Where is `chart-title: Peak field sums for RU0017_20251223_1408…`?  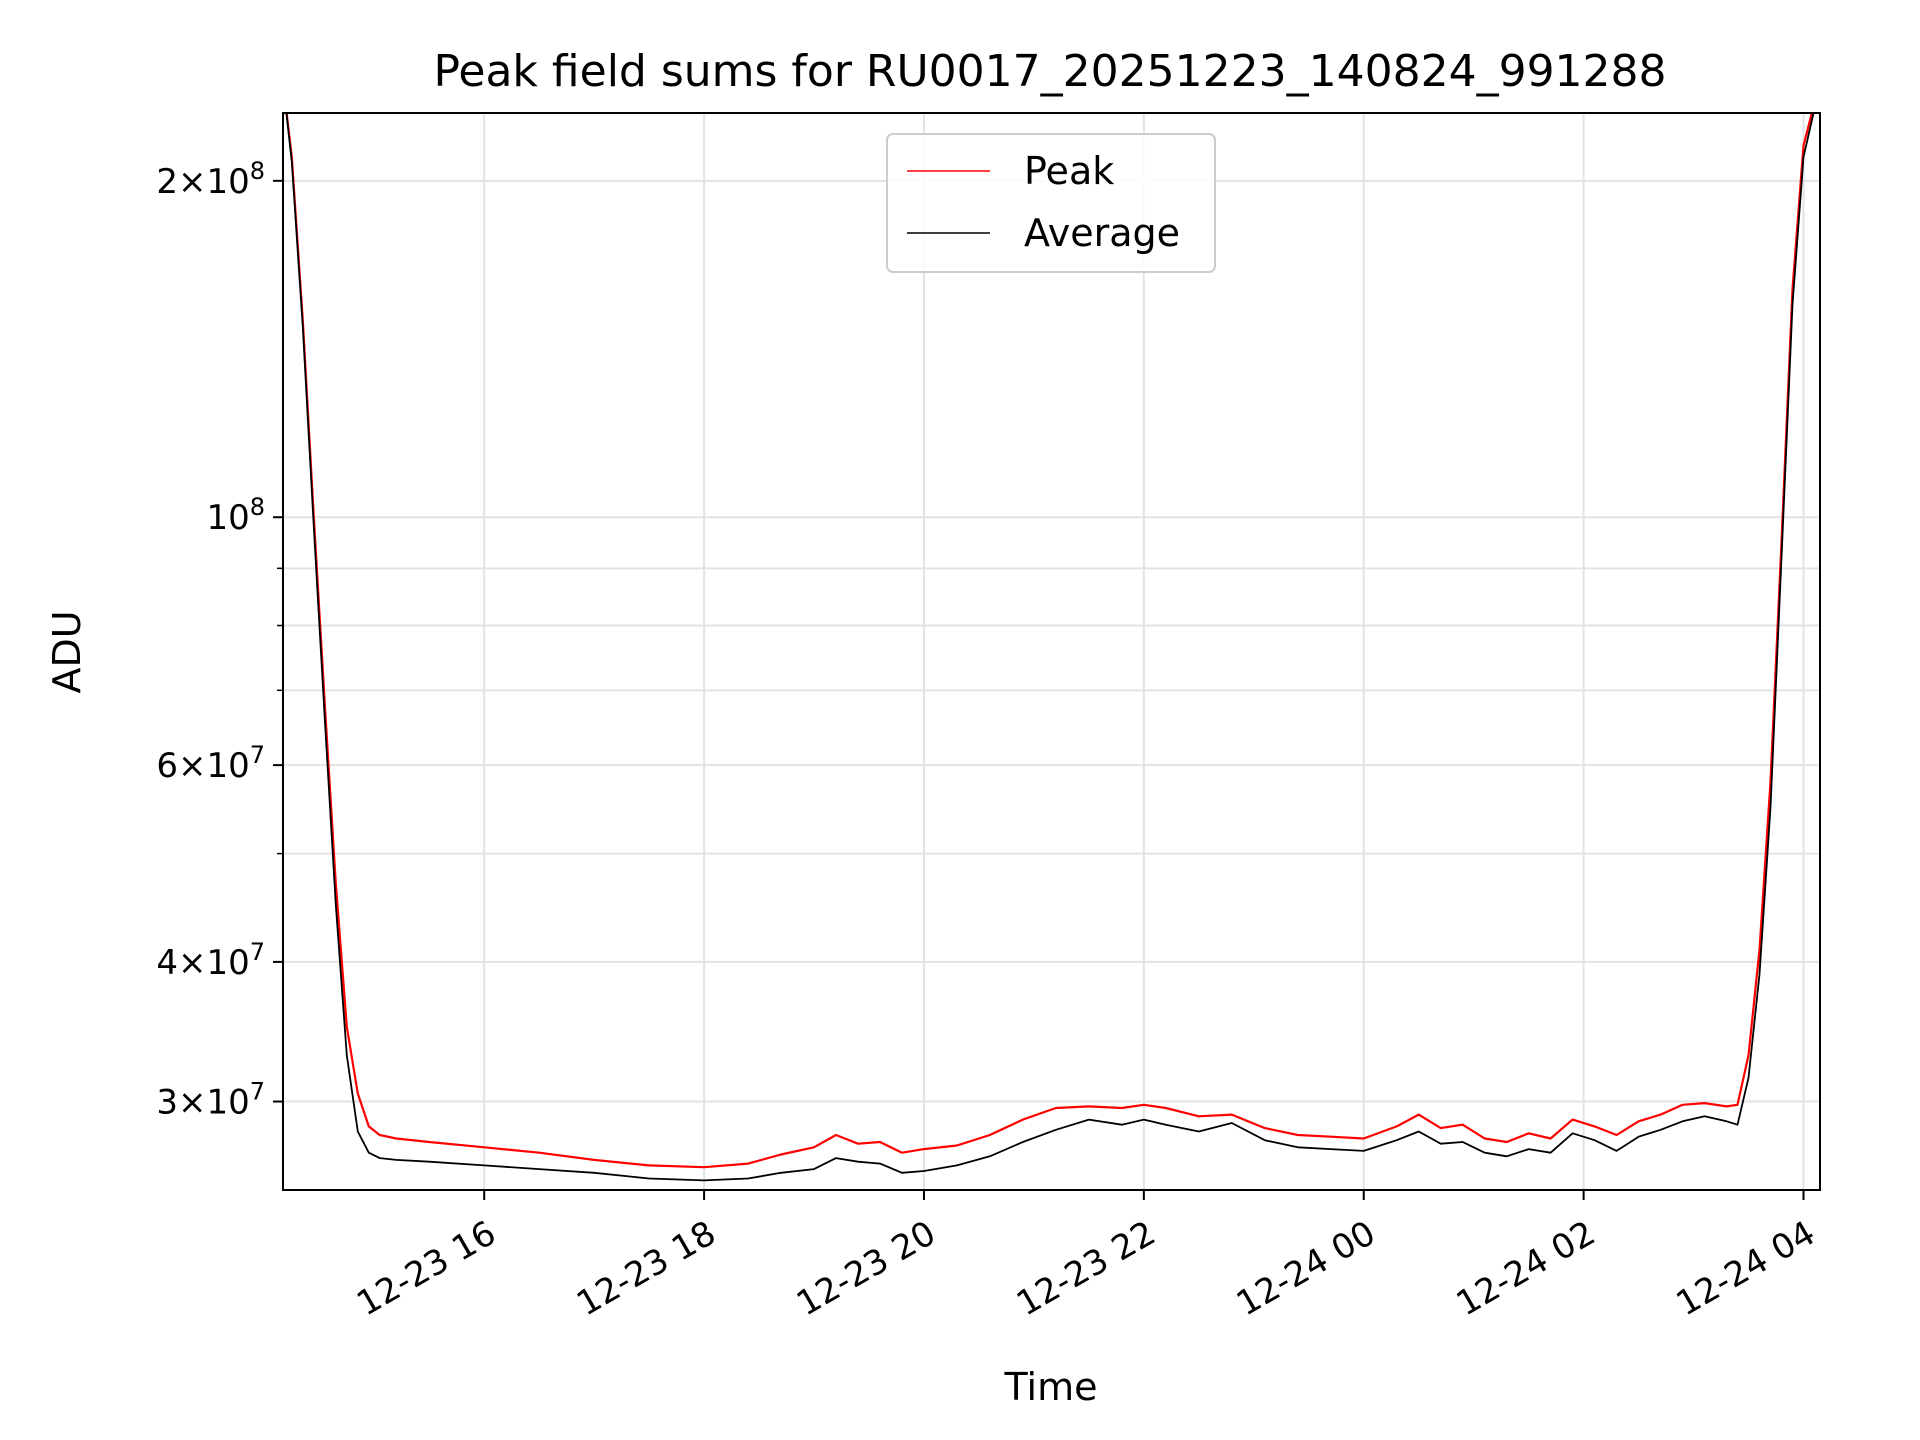
chart-title: Peak field sums for RU0017_20251223_1408… is located at coordinates (1049, 71).